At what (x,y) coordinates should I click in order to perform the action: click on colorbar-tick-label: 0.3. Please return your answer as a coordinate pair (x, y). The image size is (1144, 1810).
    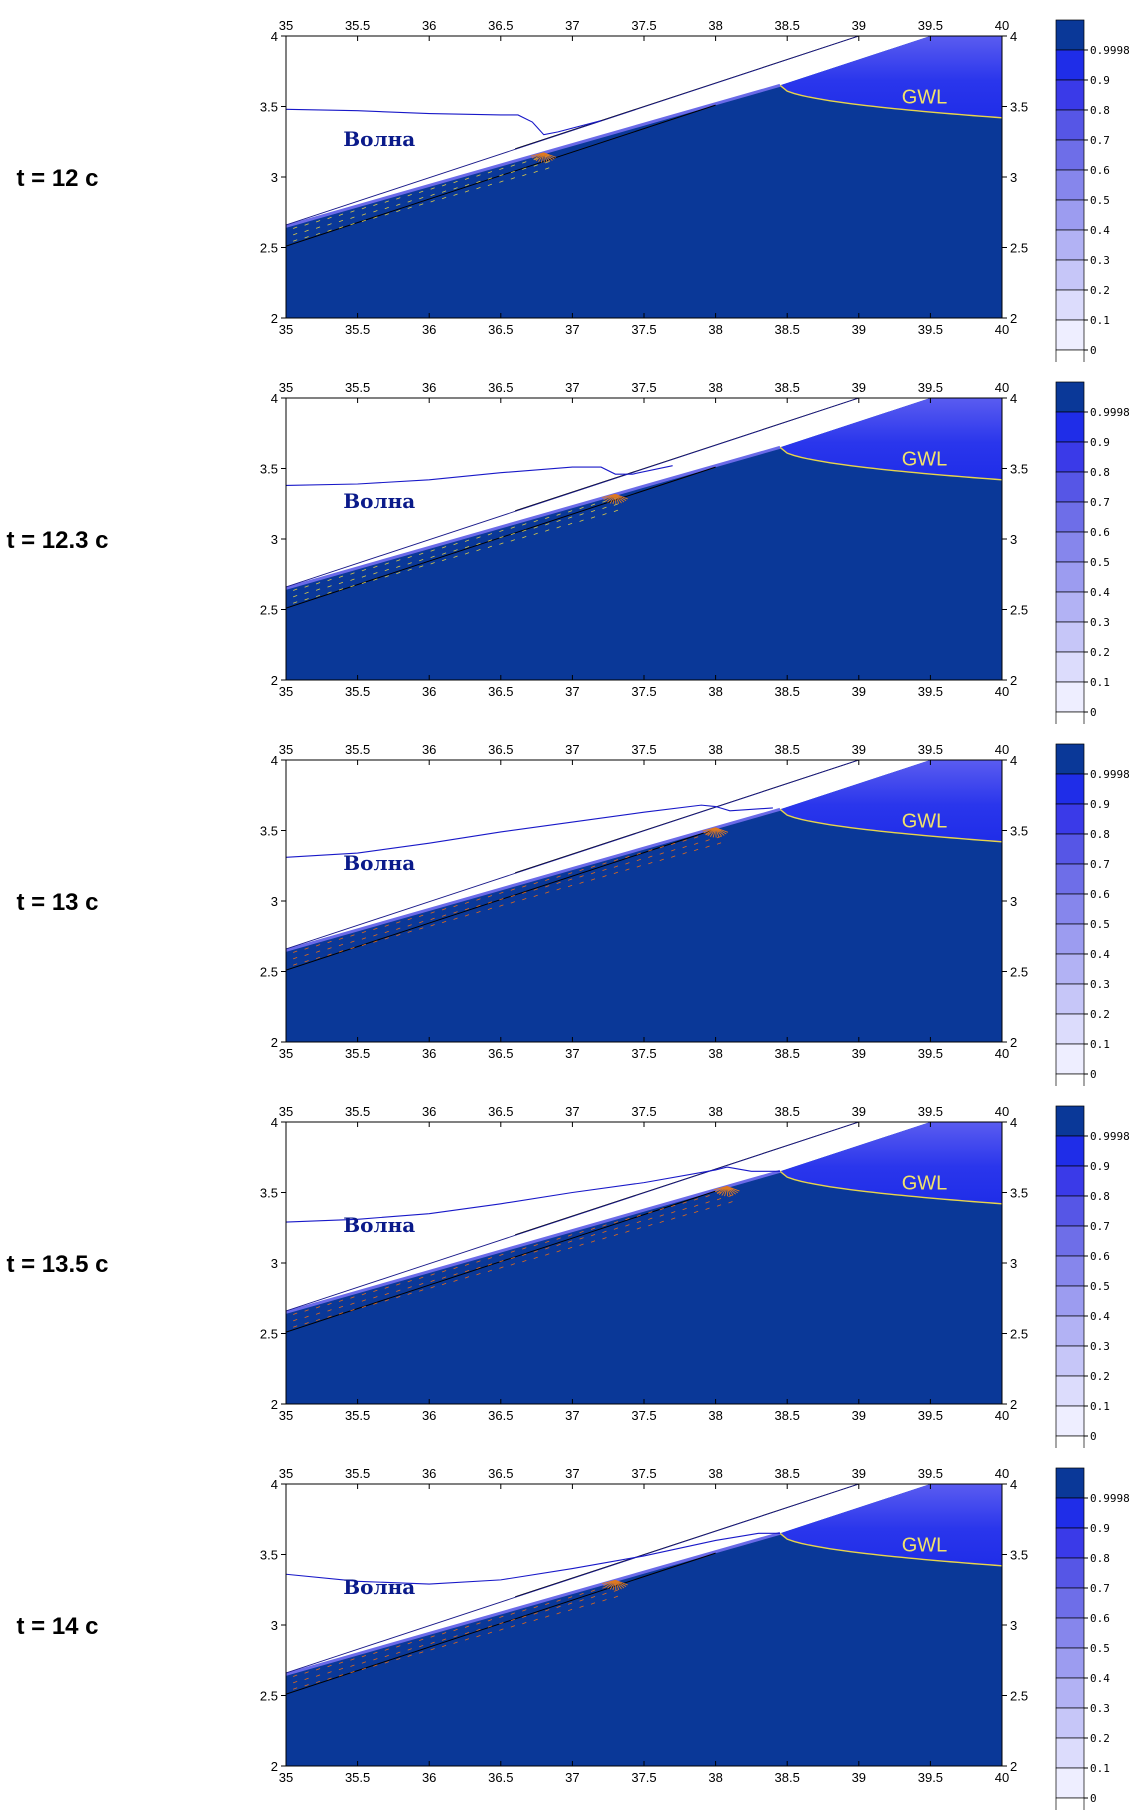
    Looking at the image, I should click on (1100, 984).